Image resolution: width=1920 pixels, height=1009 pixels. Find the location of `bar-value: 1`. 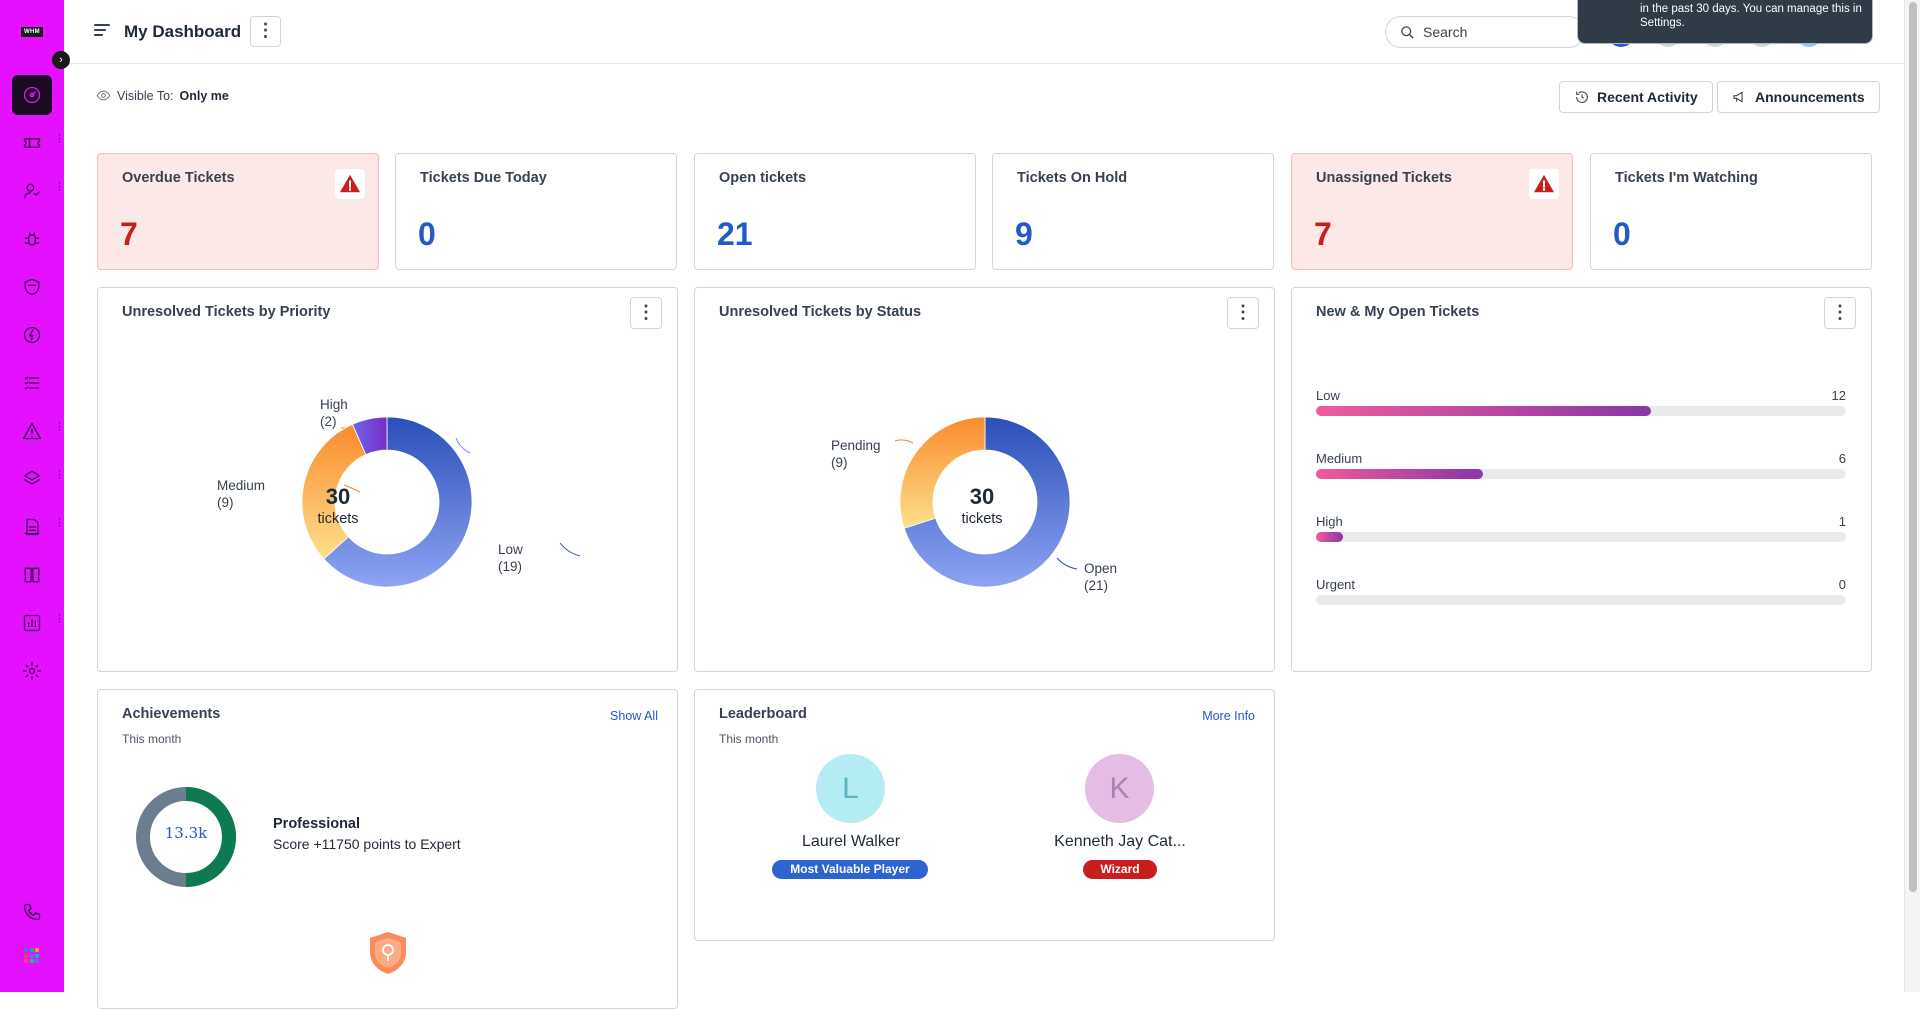

bar-value: 1 is located at coordinates (1842, 521).